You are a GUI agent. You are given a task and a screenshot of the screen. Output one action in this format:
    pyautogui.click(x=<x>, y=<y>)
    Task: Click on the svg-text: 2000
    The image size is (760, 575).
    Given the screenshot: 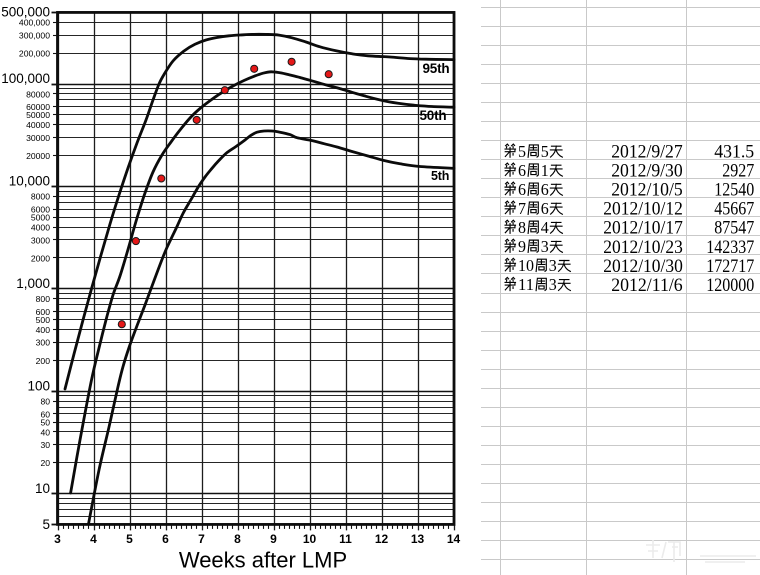 What is the action you would take?
    pyautogui.click(x=40, y=258)
    